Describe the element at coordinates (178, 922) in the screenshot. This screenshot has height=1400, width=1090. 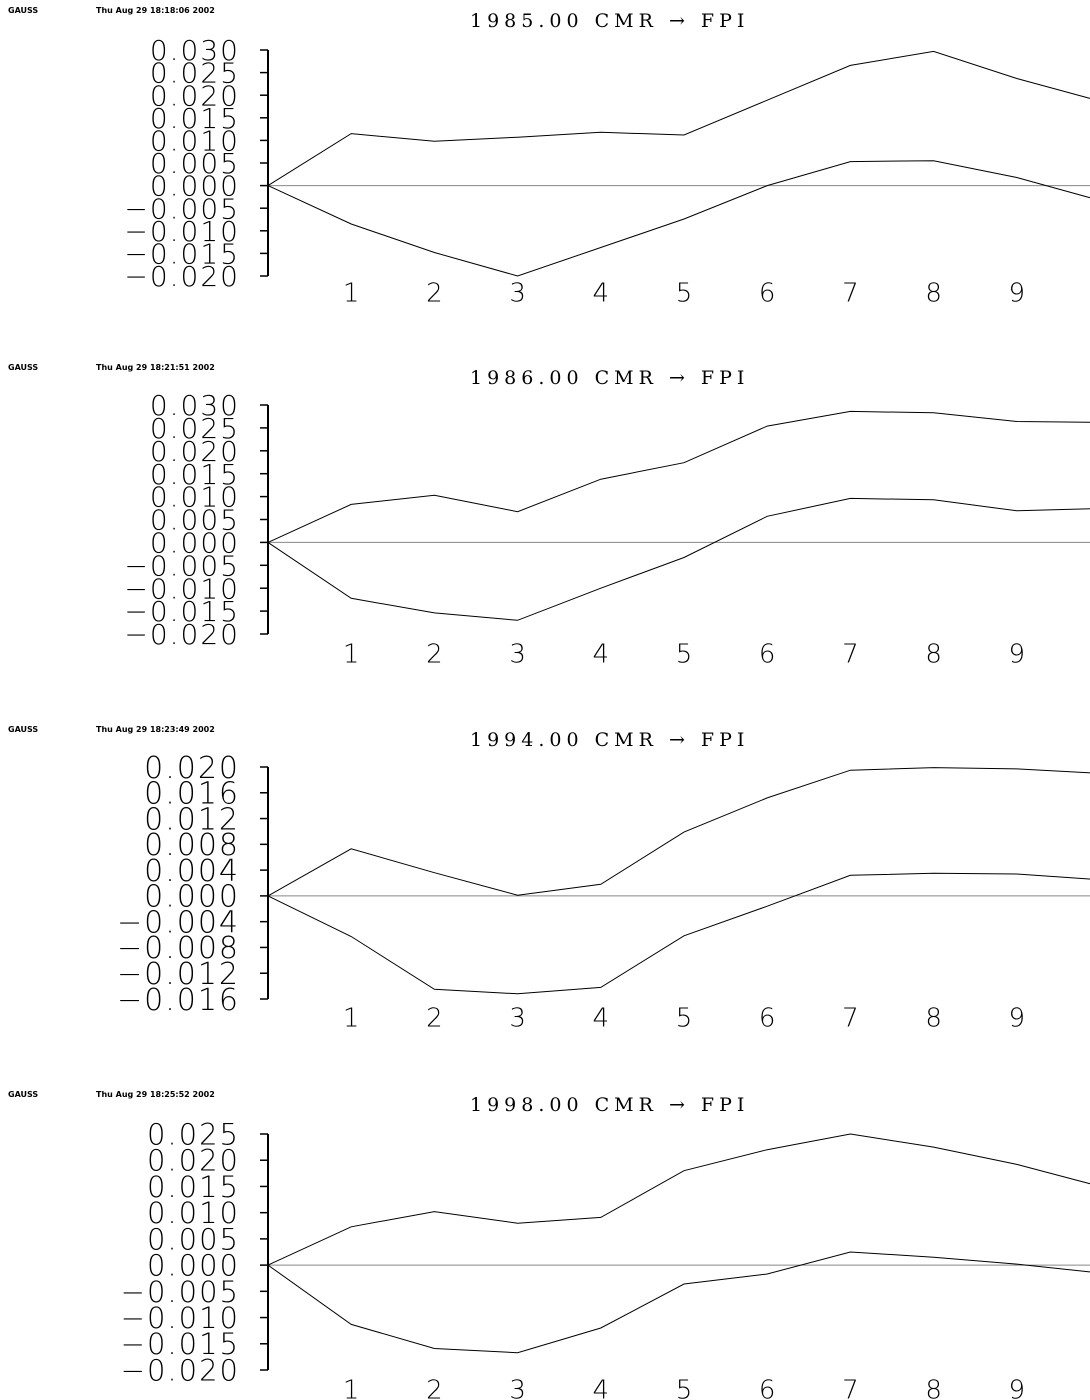
I see `y-tick-label: −0.004` at that location.